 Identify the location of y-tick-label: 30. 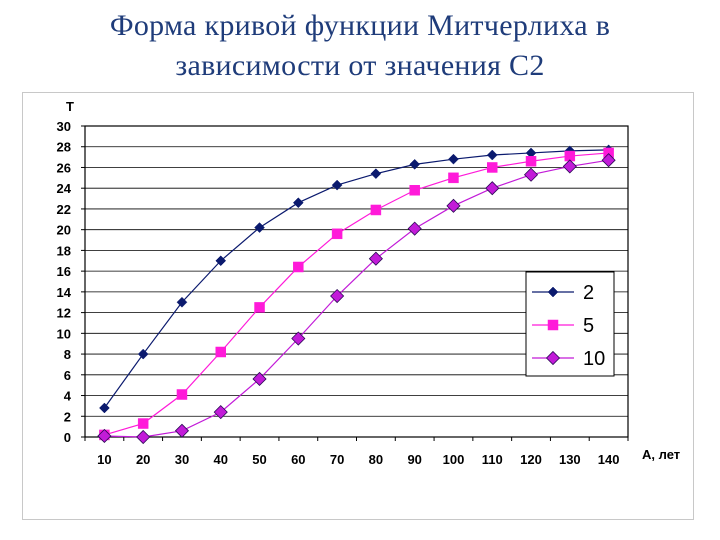
(64, 126).